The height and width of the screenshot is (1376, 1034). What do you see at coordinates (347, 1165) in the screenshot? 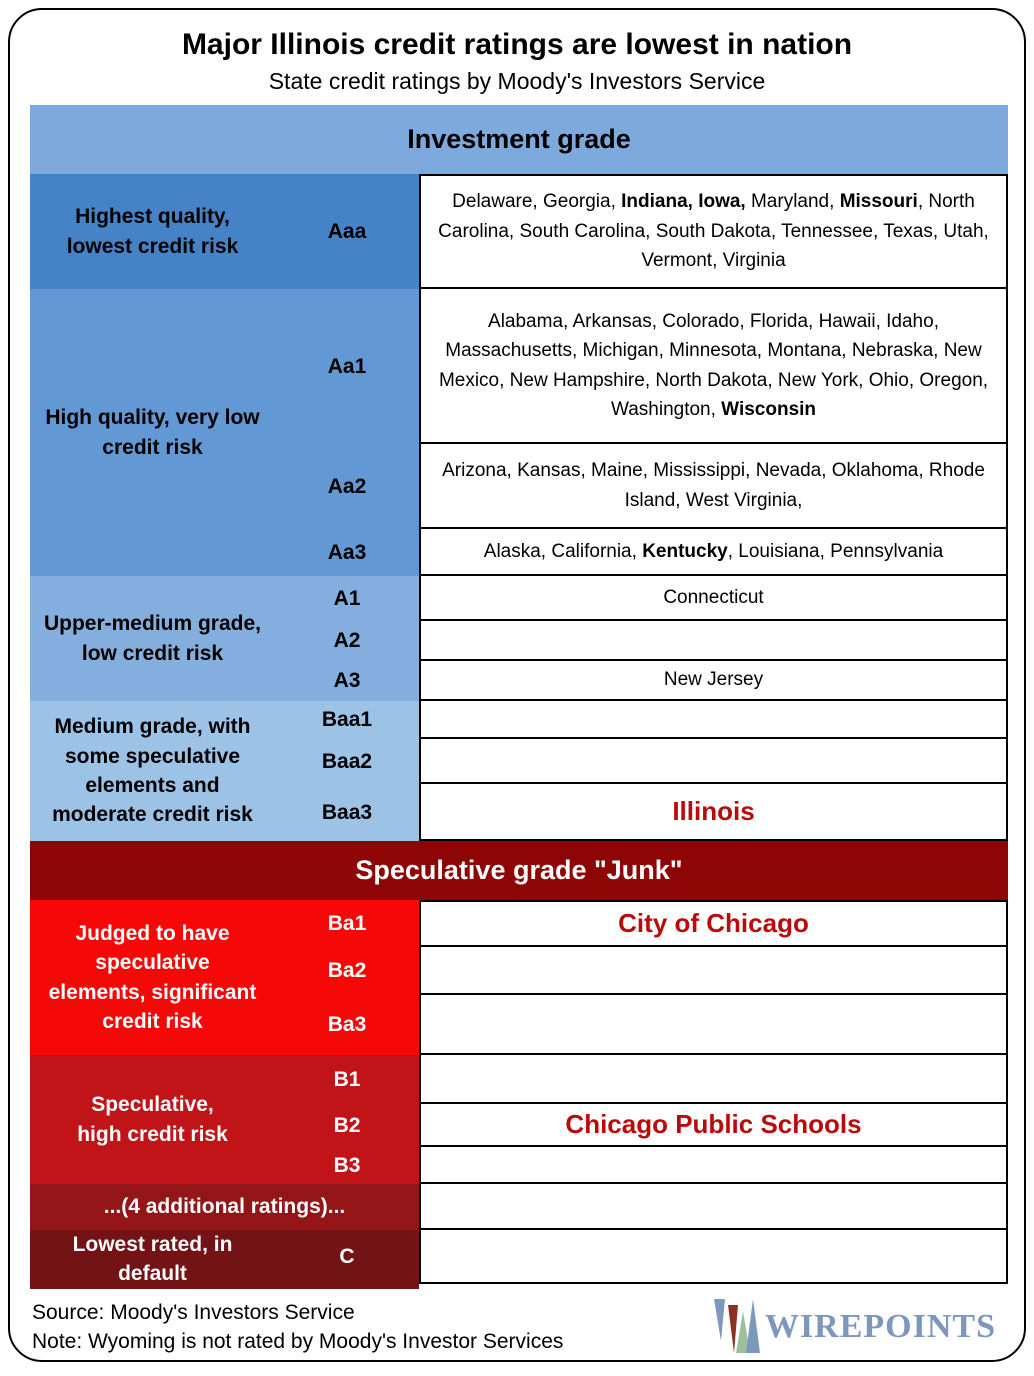
I see `rating-code: B3` at bounding box center [347, 1165].